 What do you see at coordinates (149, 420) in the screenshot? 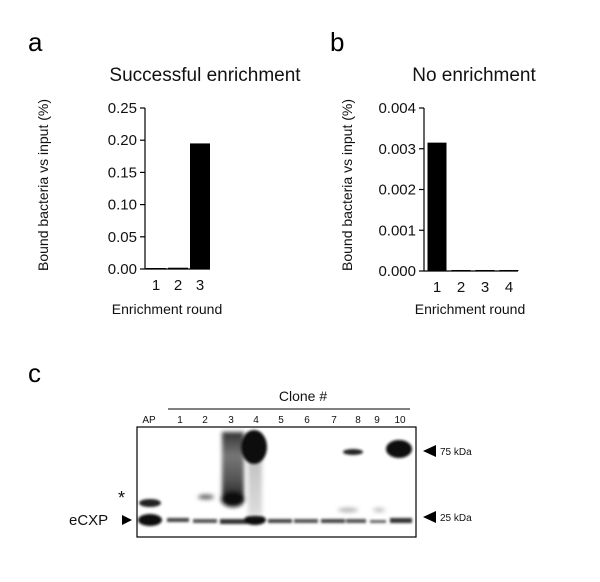
I see `blot-lane-label: AP` at bounding box center [149, 420].